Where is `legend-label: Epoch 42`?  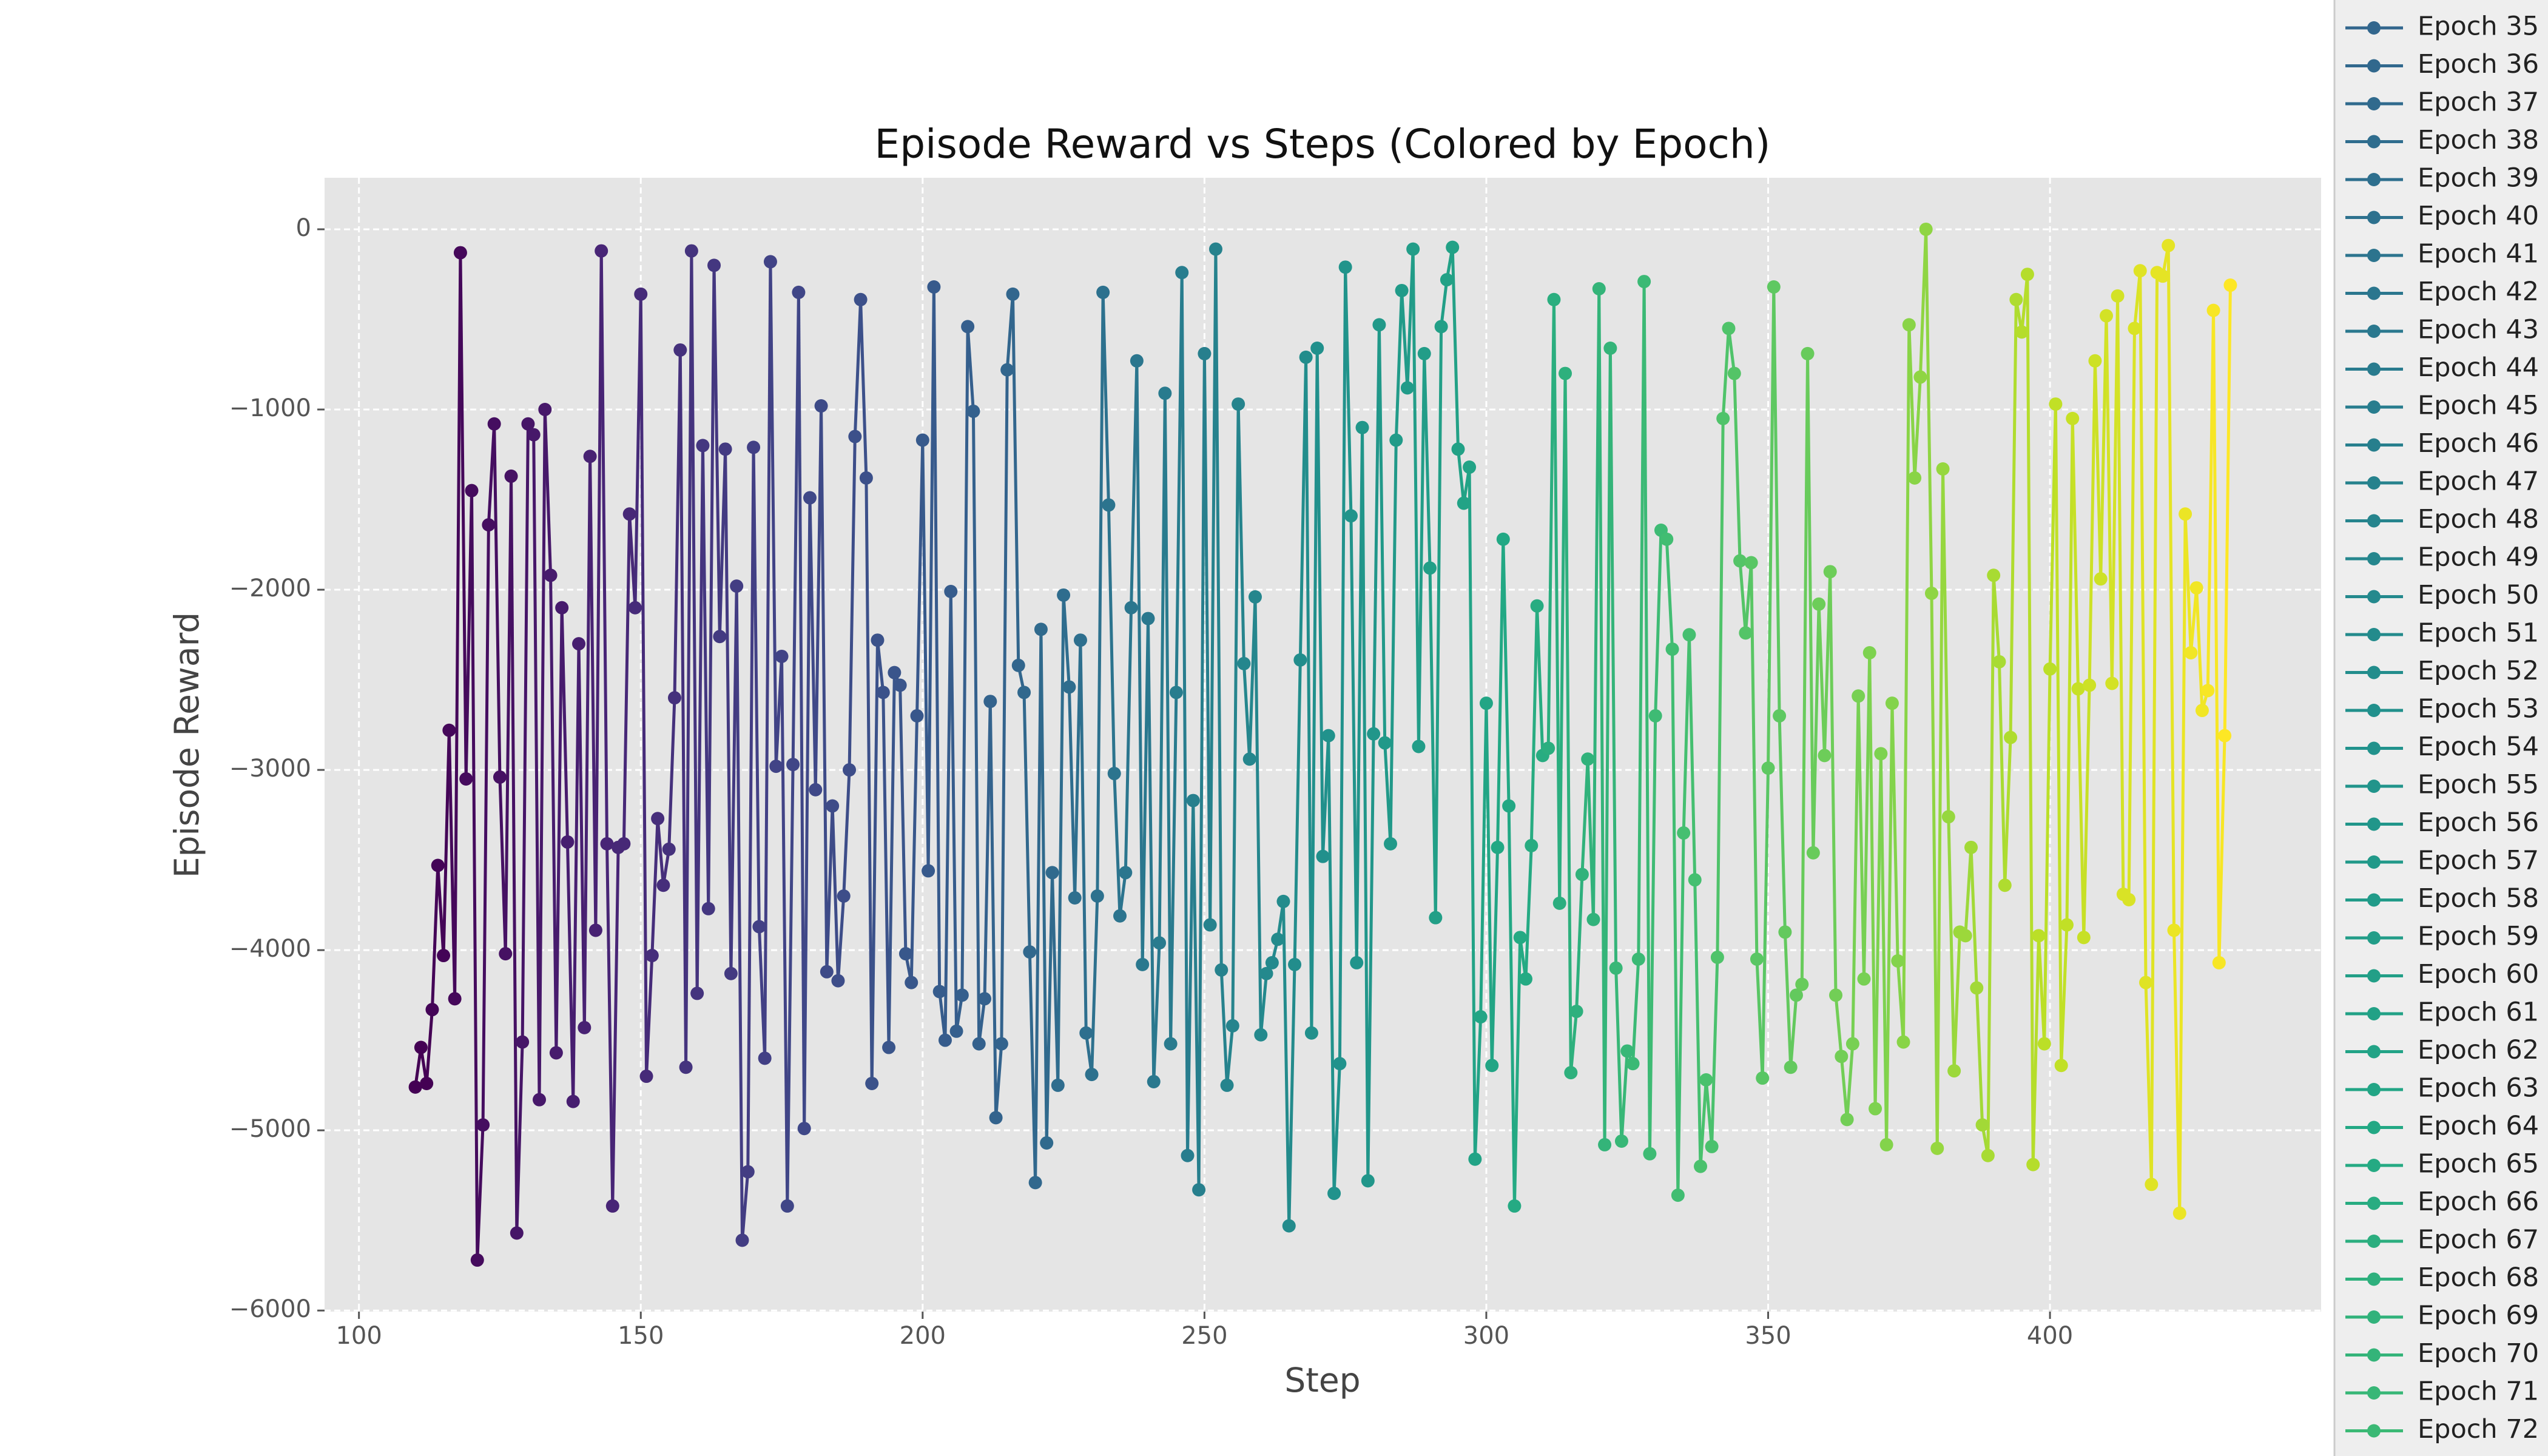
legend-label: Epoch 42 is located at coordinates (2478, 292).